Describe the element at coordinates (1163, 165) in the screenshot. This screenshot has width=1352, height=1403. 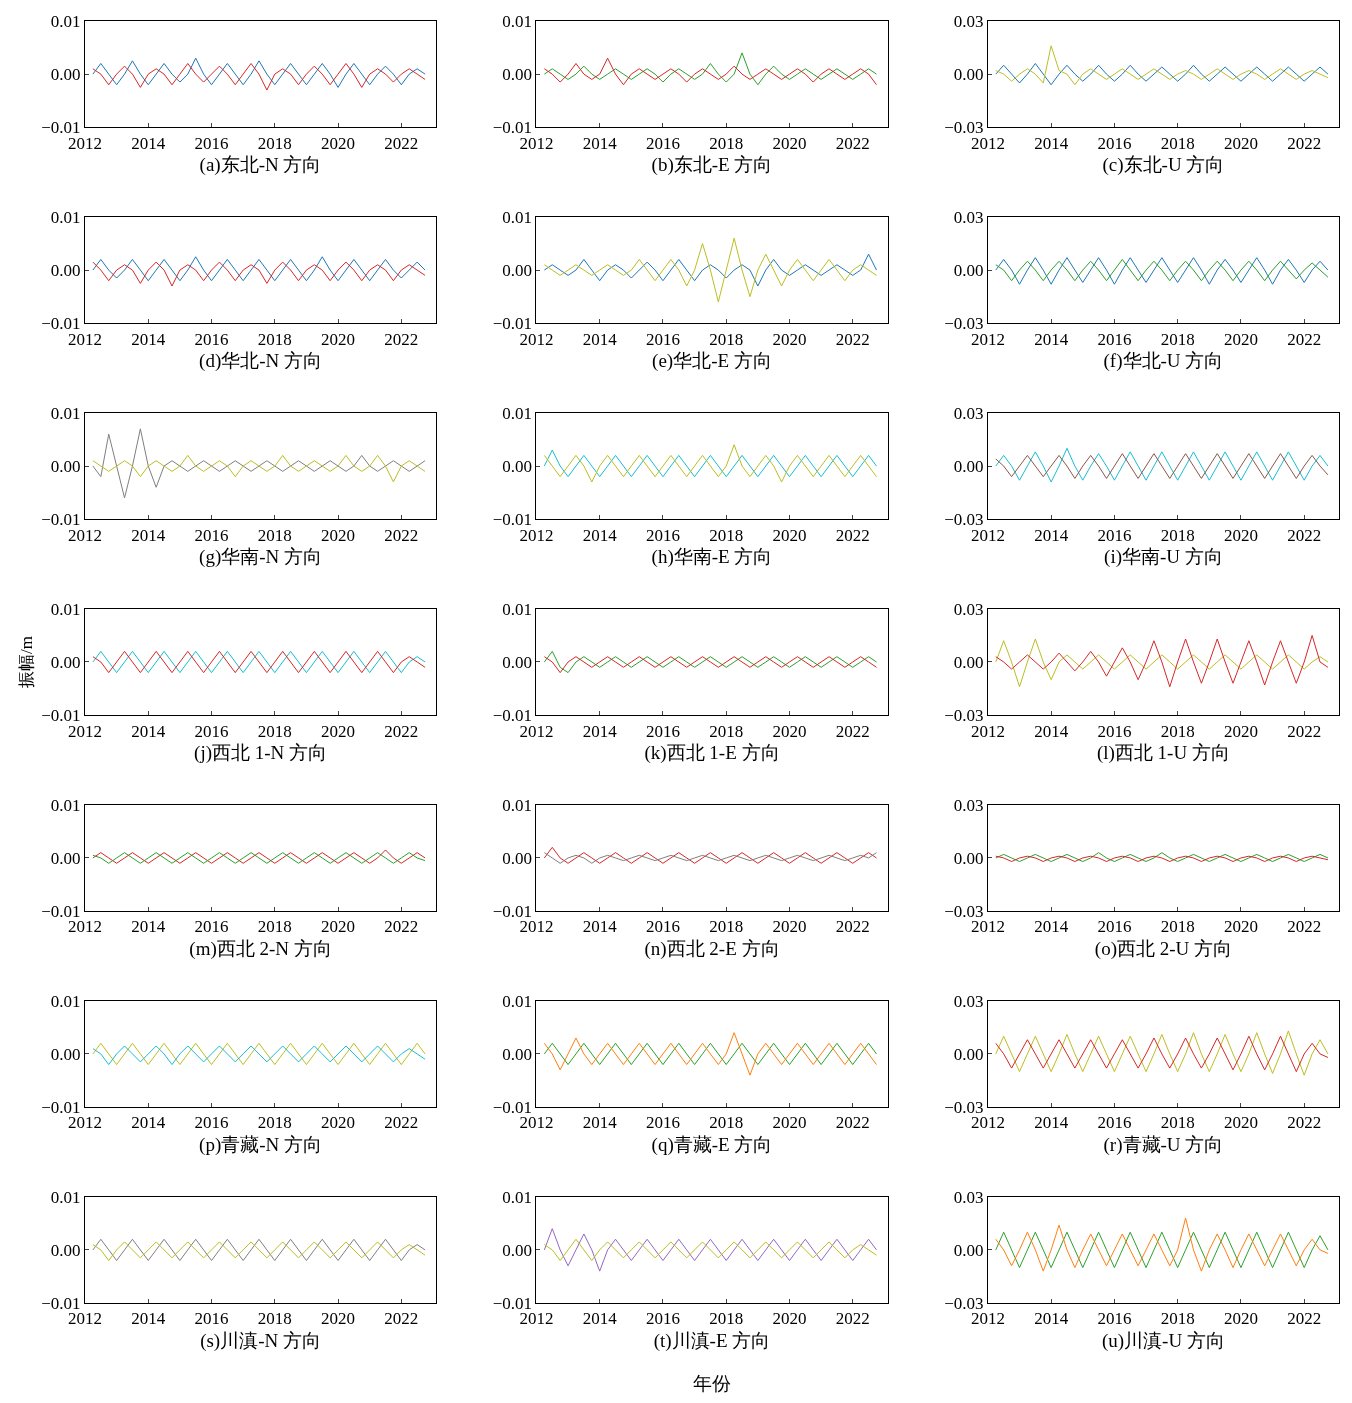
I see `x-axis-title: (c)东北-U 方向` at that location.